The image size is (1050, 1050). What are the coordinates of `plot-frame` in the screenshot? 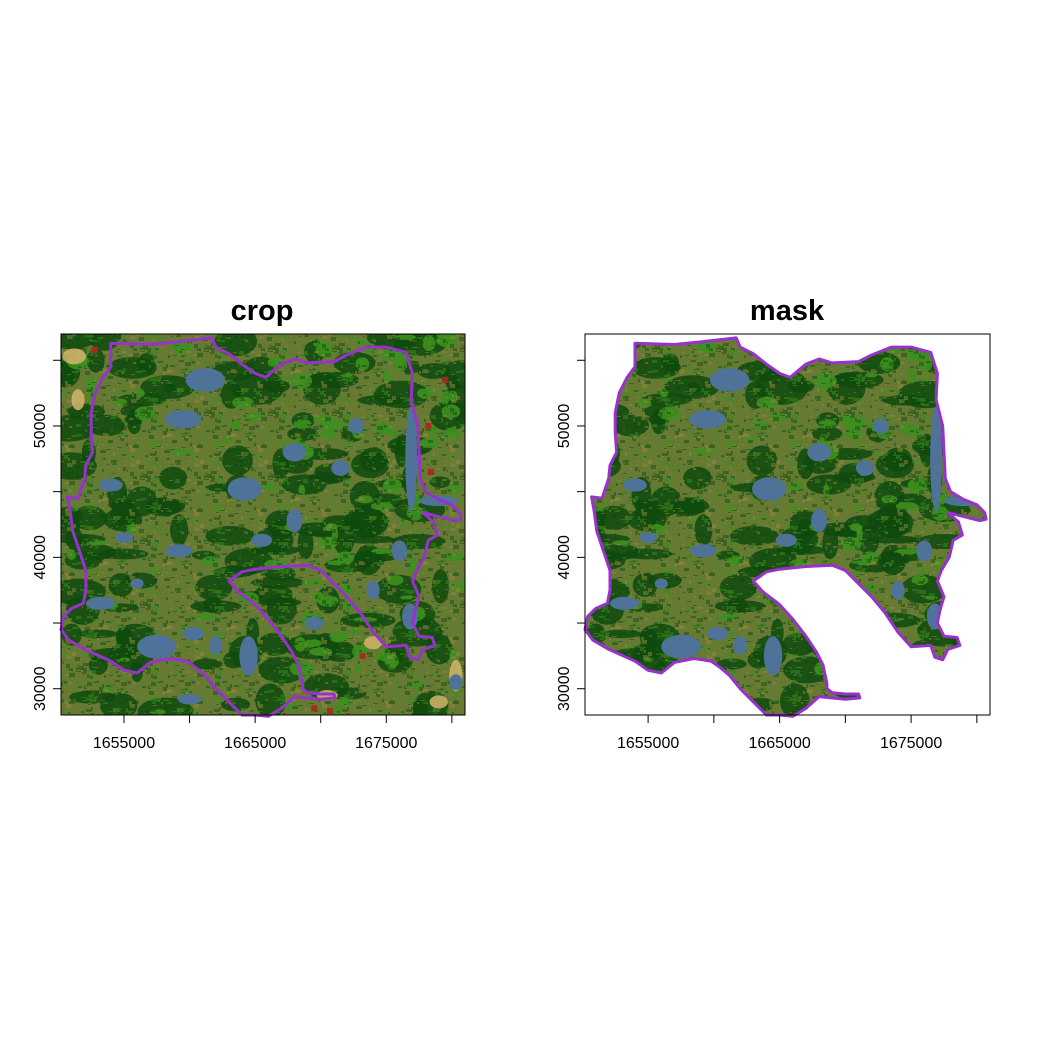 It's located at (263, 524).